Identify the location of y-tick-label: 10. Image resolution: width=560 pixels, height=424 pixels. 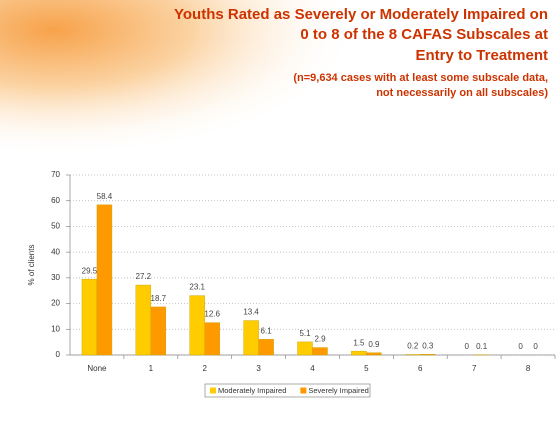
(55, 328).